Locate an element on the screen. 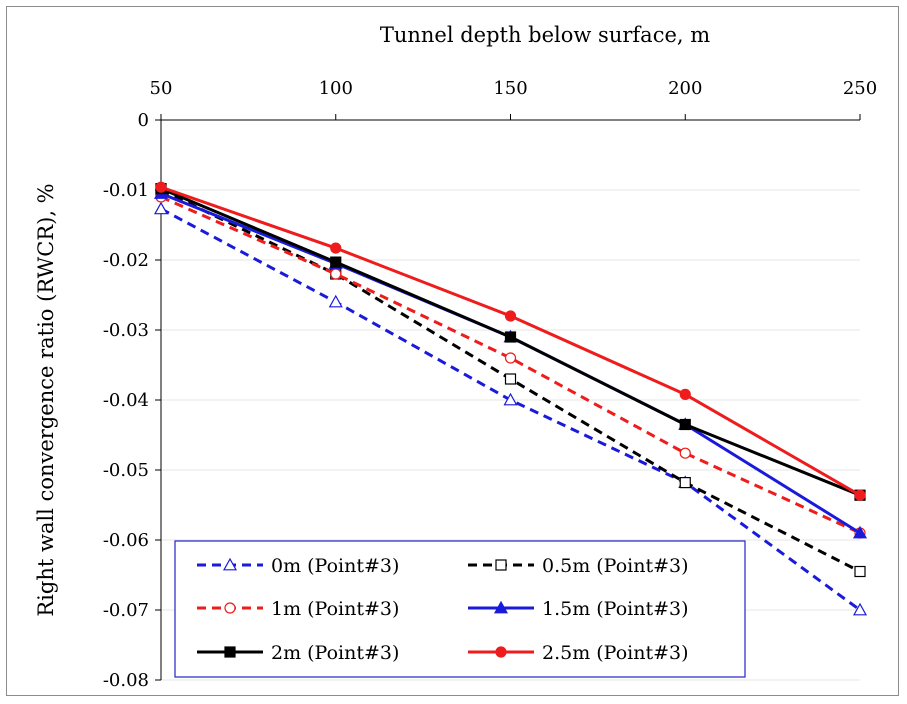 This screenshot has height=704, width=907. legend-item: 2.5m (Point#3) is located at coordinates (578, 653).